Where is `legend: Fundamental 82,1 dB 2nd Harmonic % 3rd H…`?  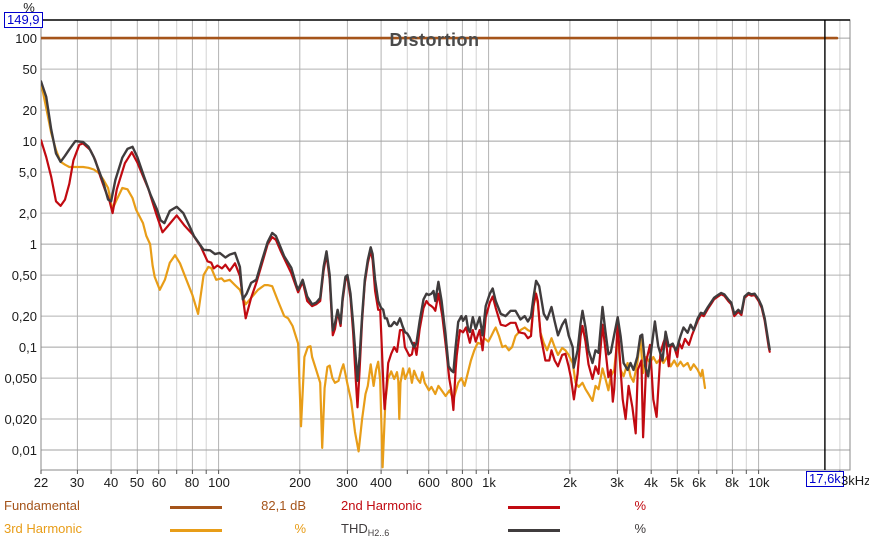
legend: Fundamental 82,1 dB 2nd Harmonic % 3rd H… is located at coordinates (434, 520).